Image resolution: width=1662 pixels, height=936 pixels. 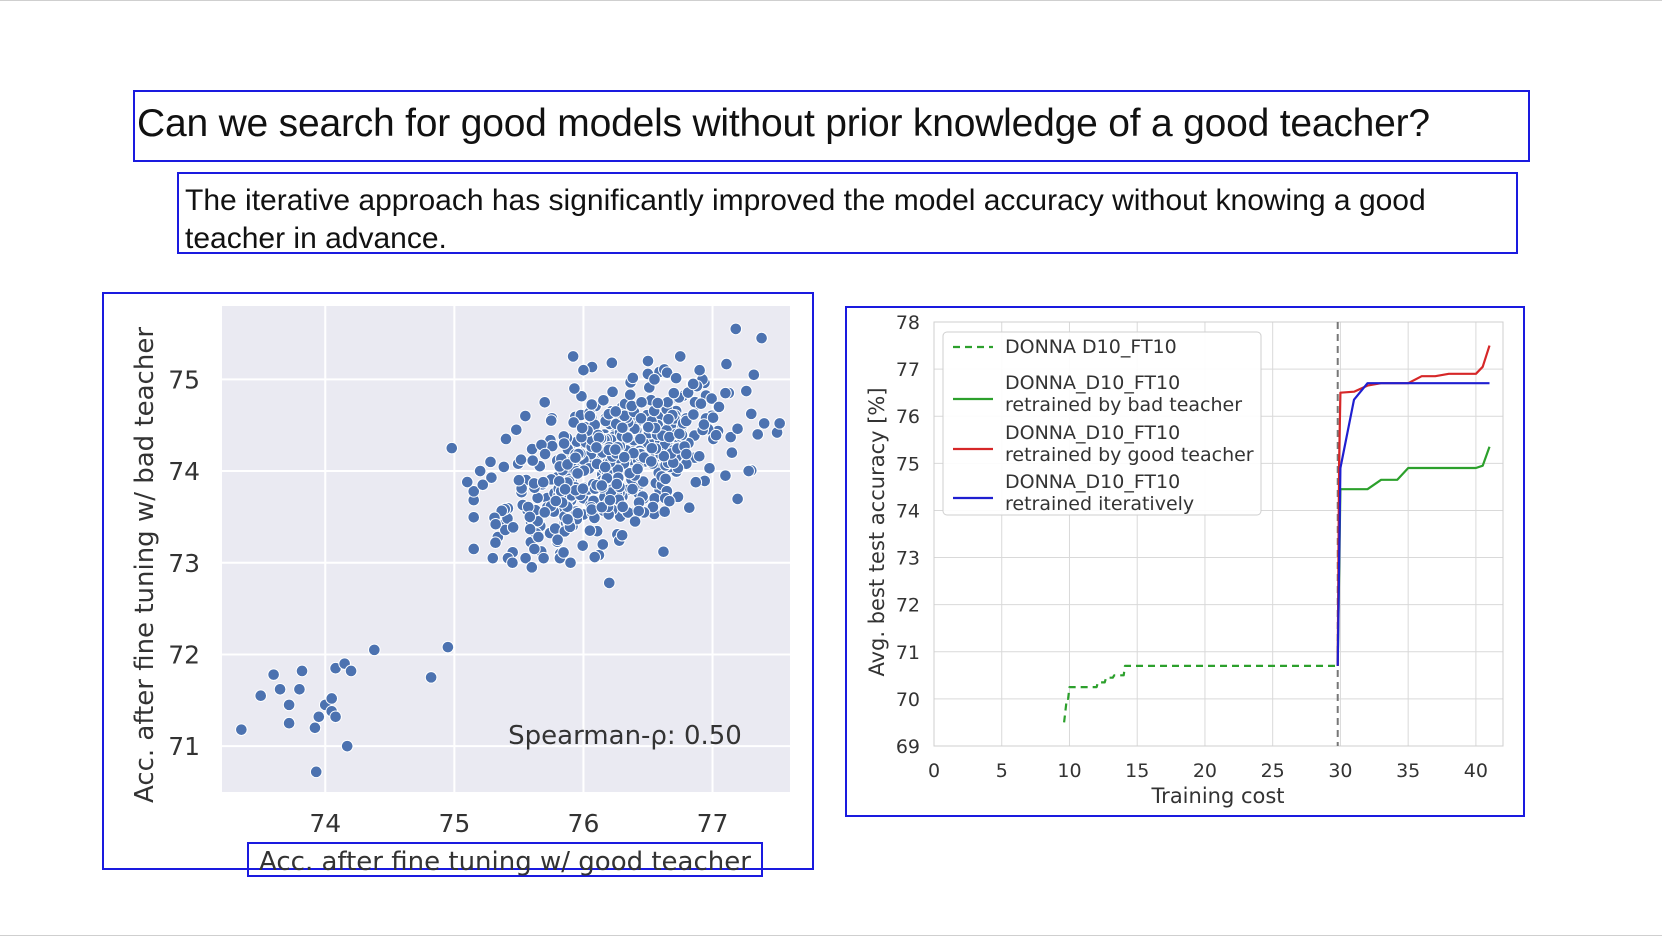 I want to click on line-x-tick-label: 10, so click(x=1069, y=771).